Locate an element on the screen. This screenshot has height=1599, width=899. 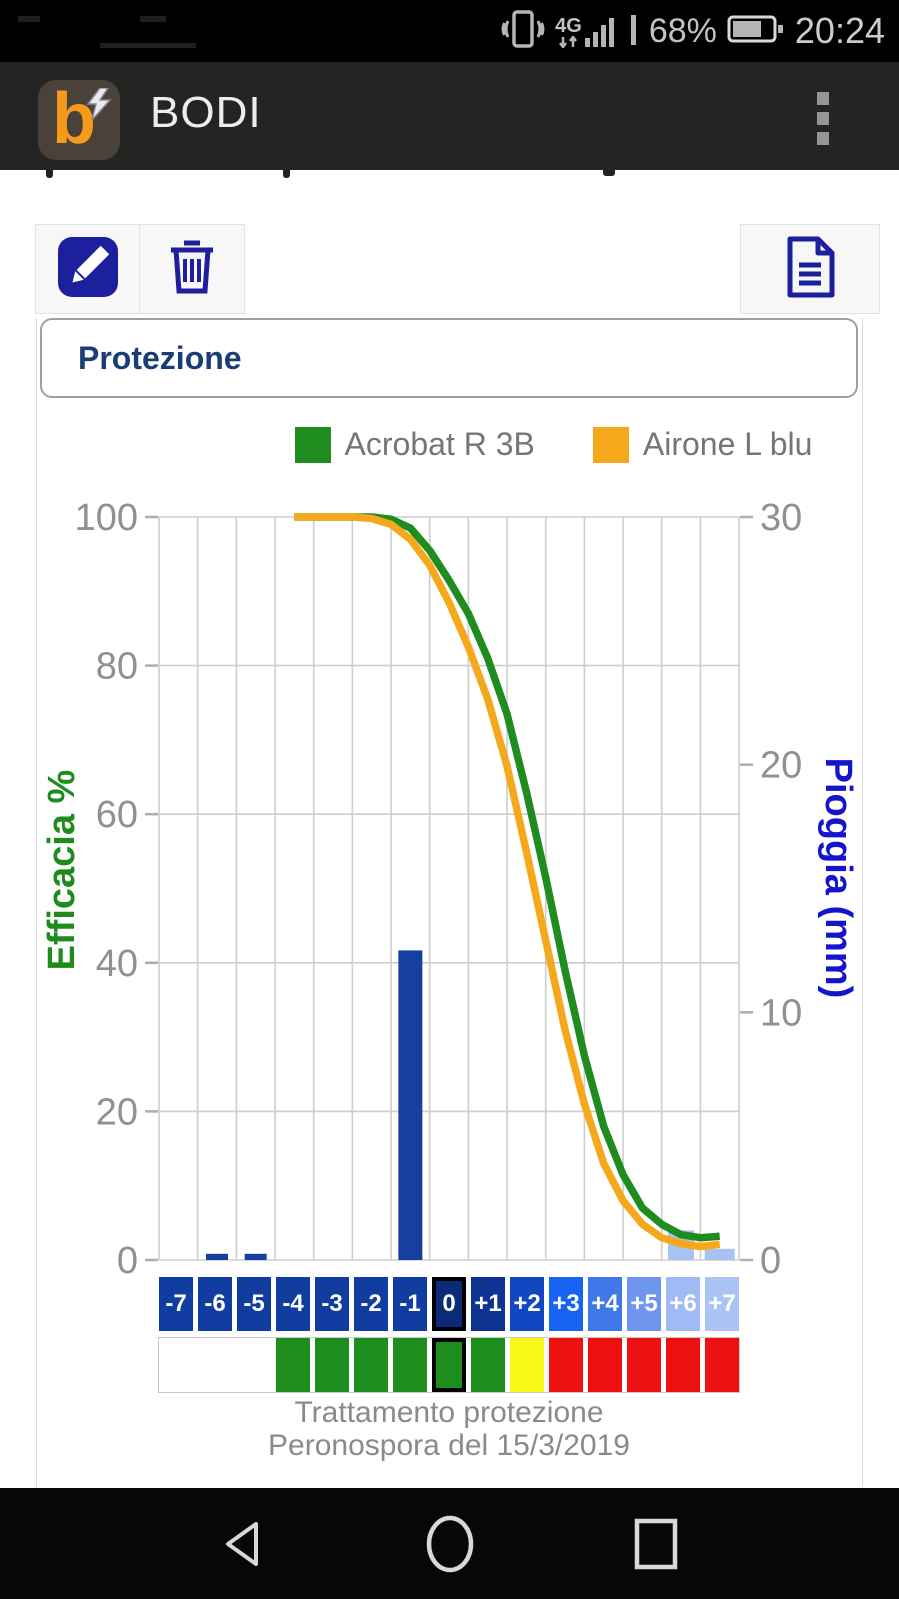
day-label-box: -5 is located at coordinates (254, 1304).